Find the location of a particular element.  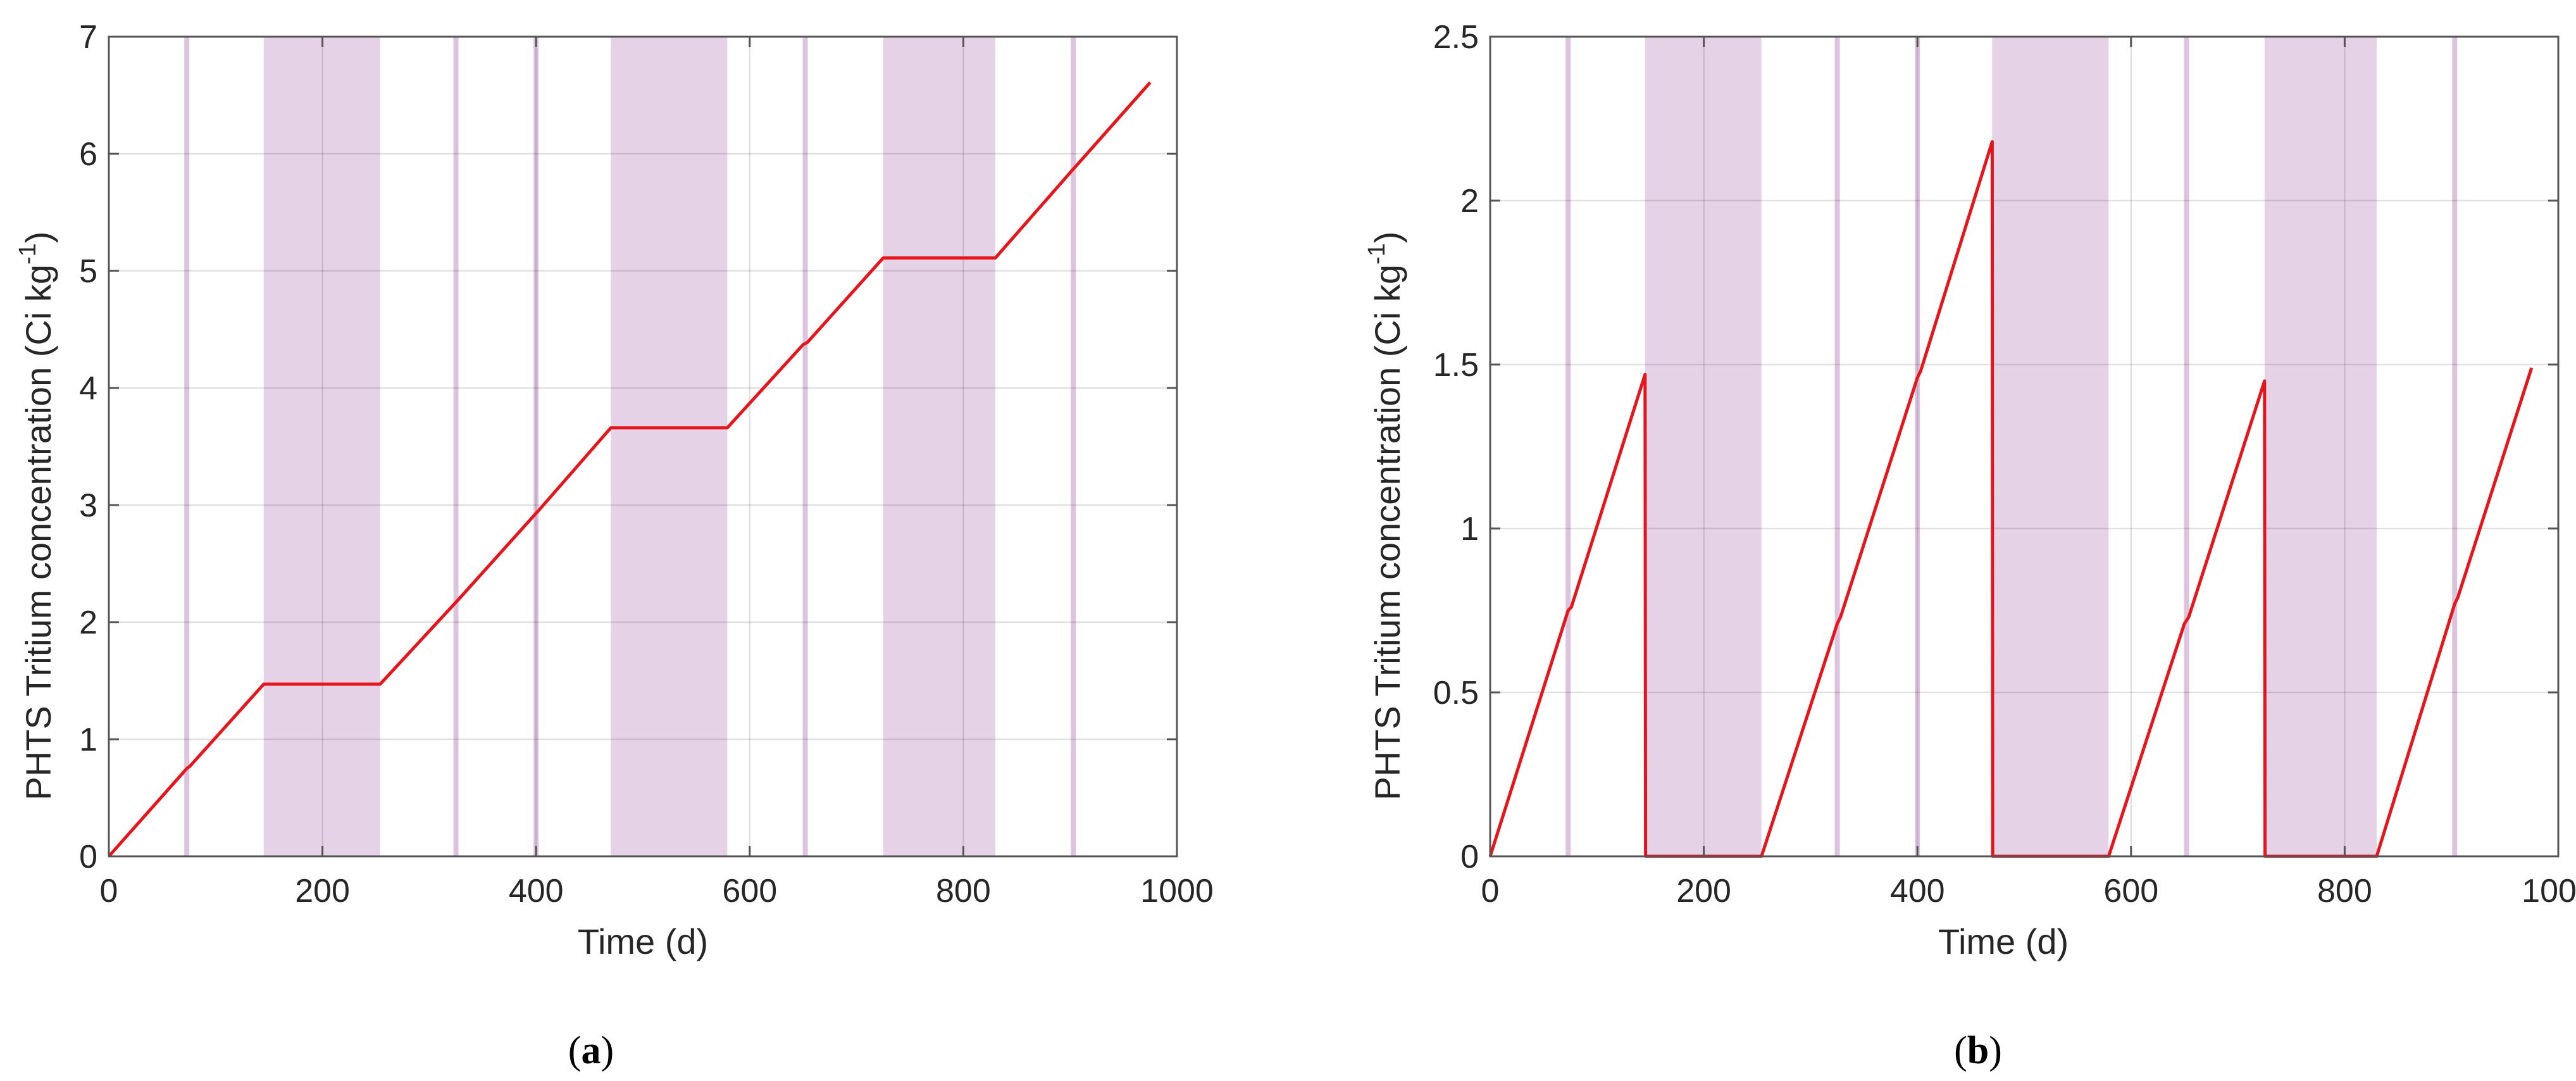

y-tick-label-1: 0.5 is located at coordinates (1456, 693).